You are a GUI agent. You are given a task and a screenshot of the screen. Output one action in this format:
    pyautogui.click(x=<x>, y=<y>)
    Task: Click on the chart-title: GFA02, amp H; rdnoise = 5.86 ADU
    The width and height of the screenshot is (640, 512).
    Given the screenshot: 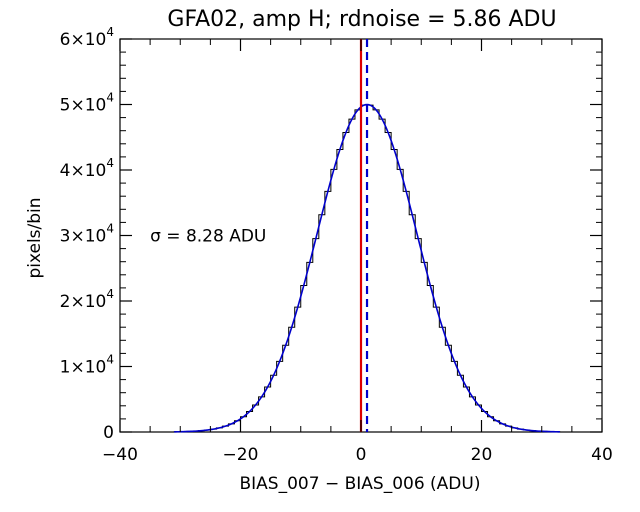 What is the action you would take?
    pyautogui.click(x=361, y=19)
    